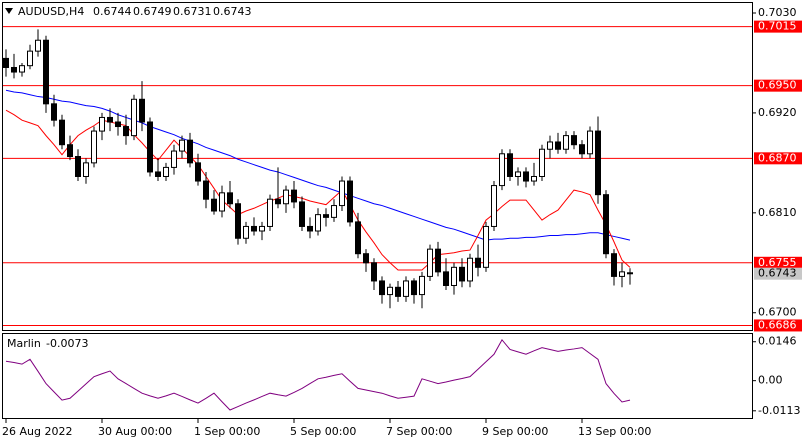 The image size is (809, 443). Describe the element at coordinates (777, 212) in the screenshot. I see `y-tick-label: 0.6810` at that location.